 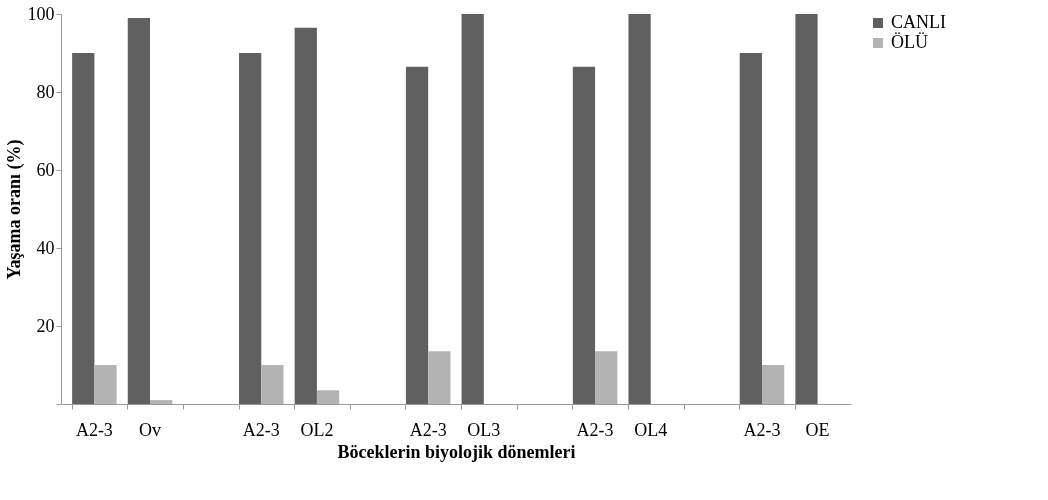 I want to click on x-axis-title: Böceklerin biyolojik dönemleri, so click(x=456, y=451).